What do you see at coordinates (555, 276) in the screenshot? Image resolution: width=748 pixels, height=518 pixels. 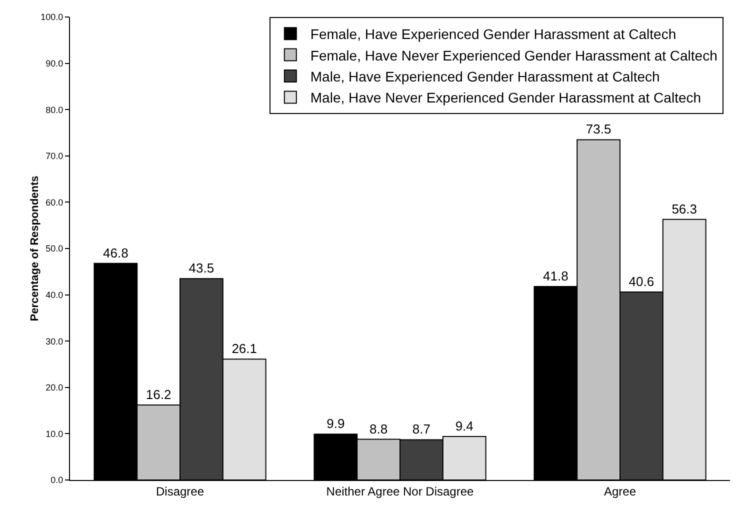 I see `data-label: 41.8` at bounding box center [555, 276].